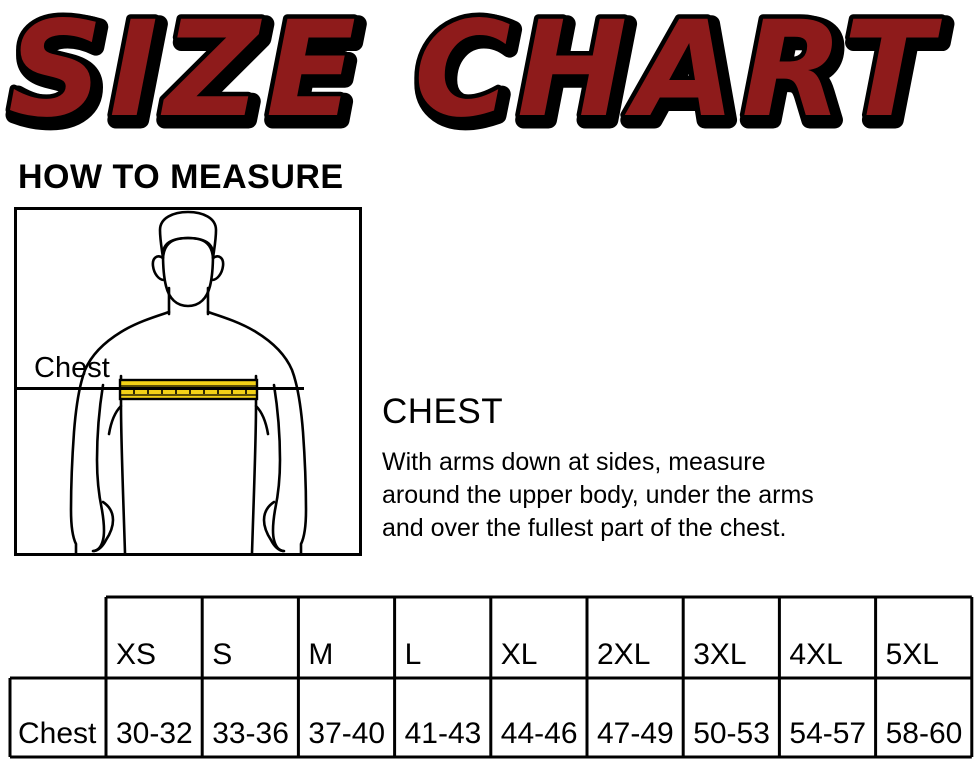  What do you see at coordinates (273, 526) in the screenshot?
I see `hand-right` at bounding box center [273, 526].